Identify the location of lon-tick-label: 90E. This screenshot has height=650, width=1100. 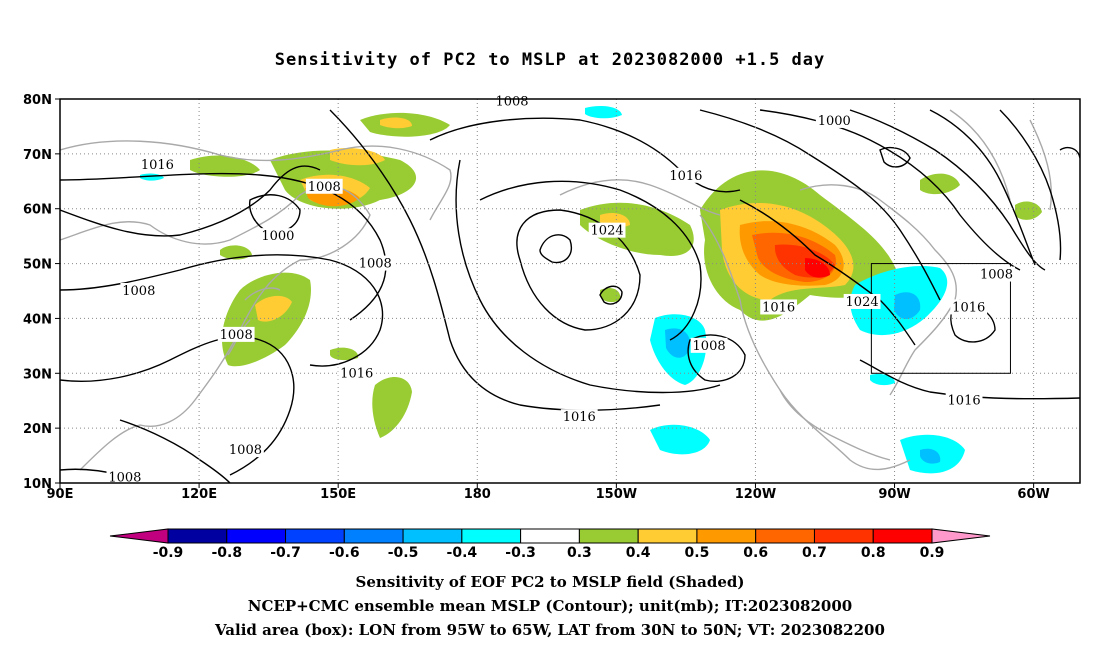
(60, 494).